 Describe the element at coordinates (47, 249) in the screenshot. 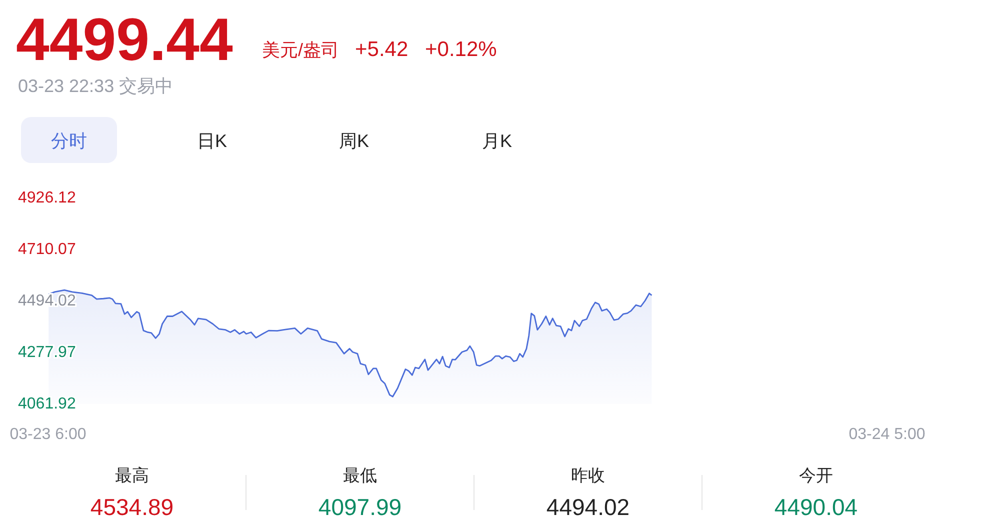

I see `y-tick-label: 4710.07` at that location.